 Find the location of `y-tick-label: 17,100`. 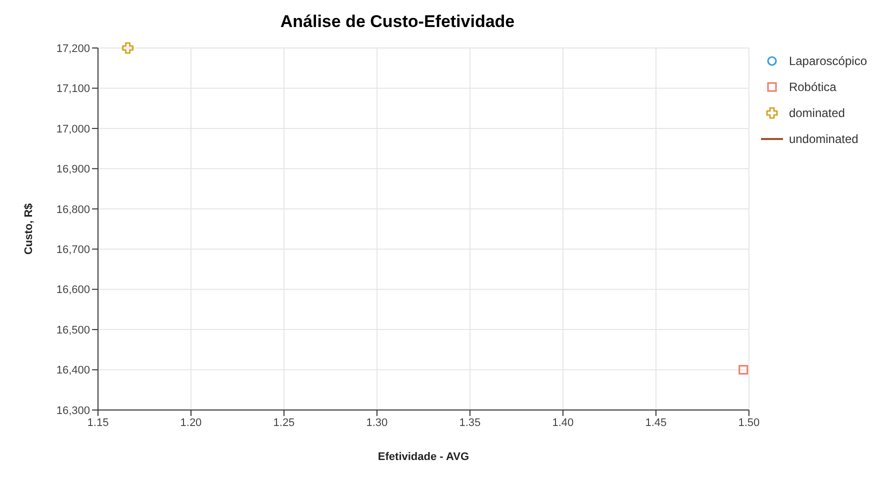

y-tick-label: 17,100 is located at coordinates (73, 89).